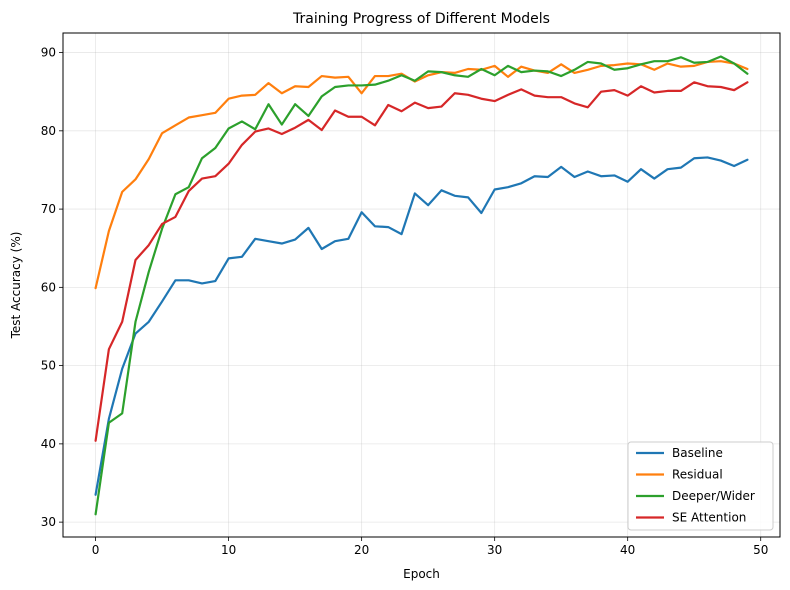 The width and height of the screenshot is (790, 590). I want to click on legend: Baseline Residual Deeper/Wider SE Attention, so click(700, 486).